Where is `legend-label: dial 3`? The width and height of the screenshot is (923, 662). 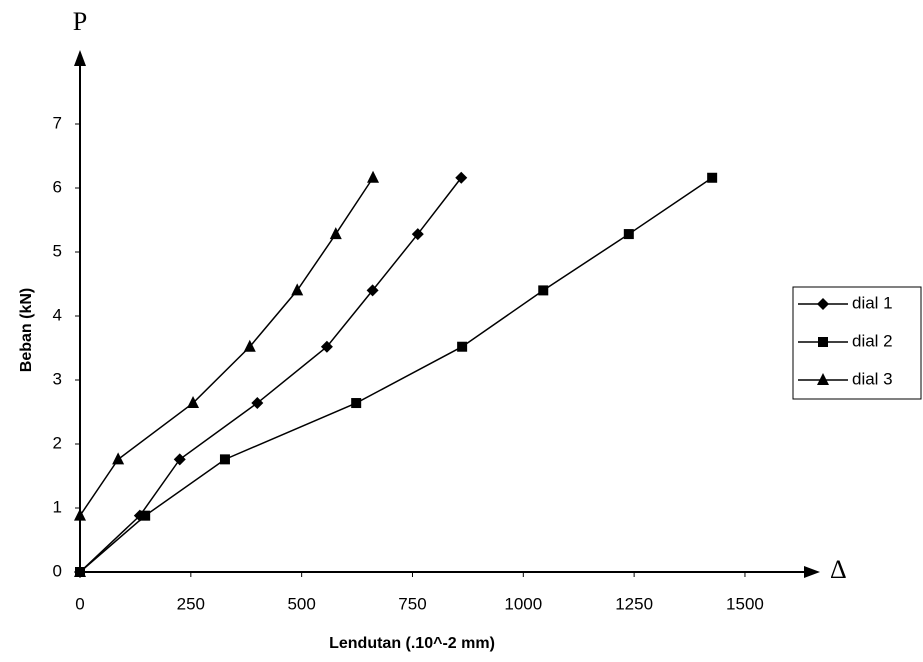 legend-label: dial 3 is located at coordinates (872, 378).